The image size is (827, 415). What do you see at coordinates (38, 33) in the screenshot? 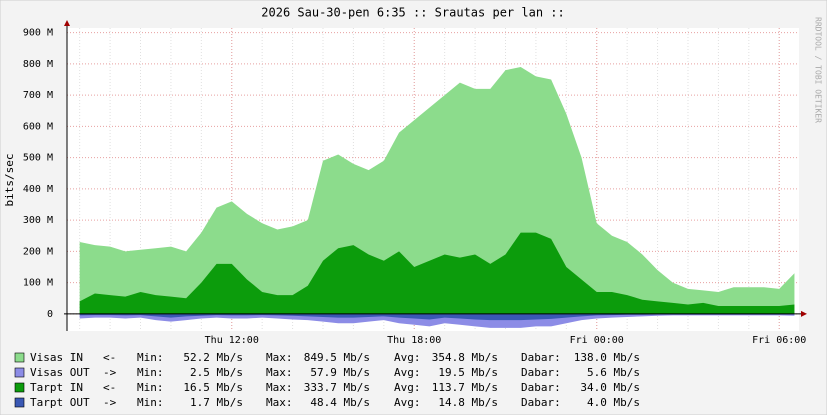
I see `y-tick-label: 900 M` at bounding box center [38, 33].